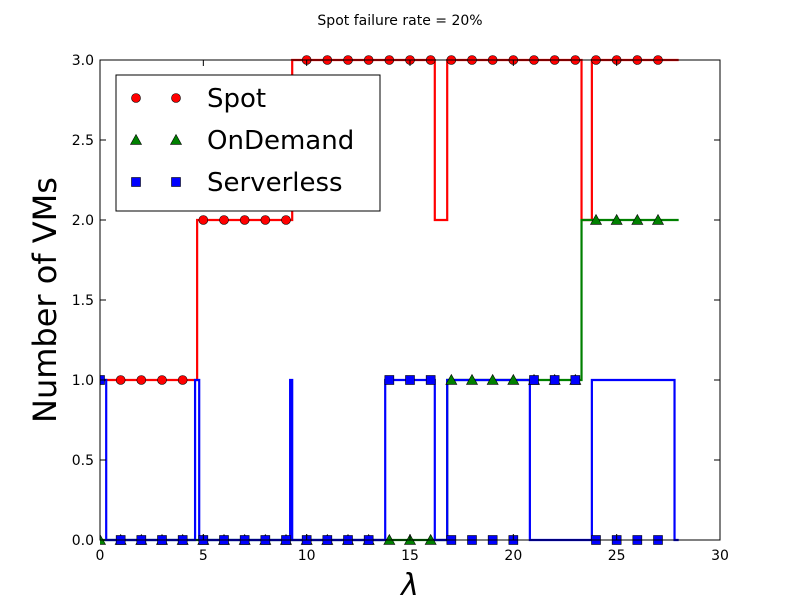 The width and height of the screenshot is (800, 600). What do you see at coordinates (83, 221) in the screenshot?
I see `y-tick-label: 2.0` at bounding box center [83, 221].